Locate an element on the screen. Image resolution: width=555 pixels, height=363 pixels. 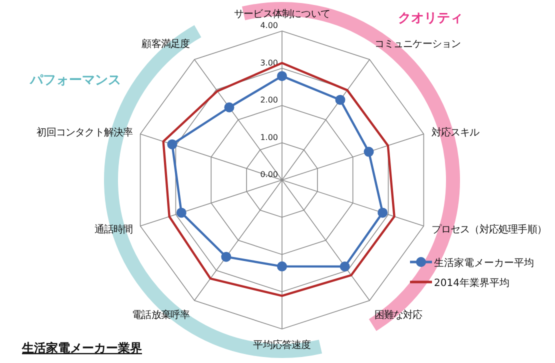
y-tick-label: 4.00 is located at coordinates (269, 25).